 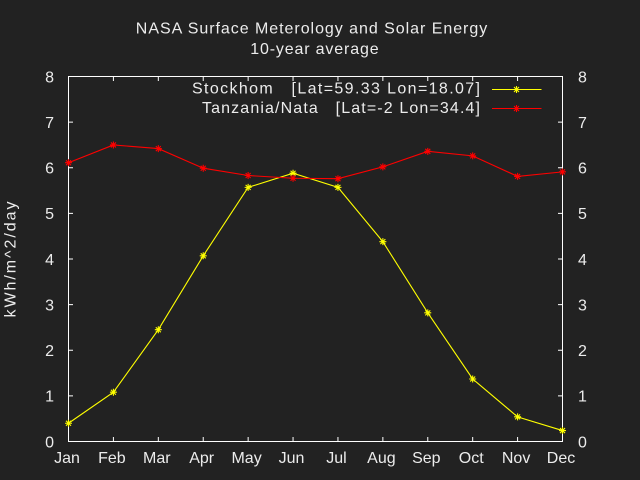 What do you see at coordinates (157, 458) in the screenshot?
I see `svg-text: Mar` at bounding box center [157, 458].